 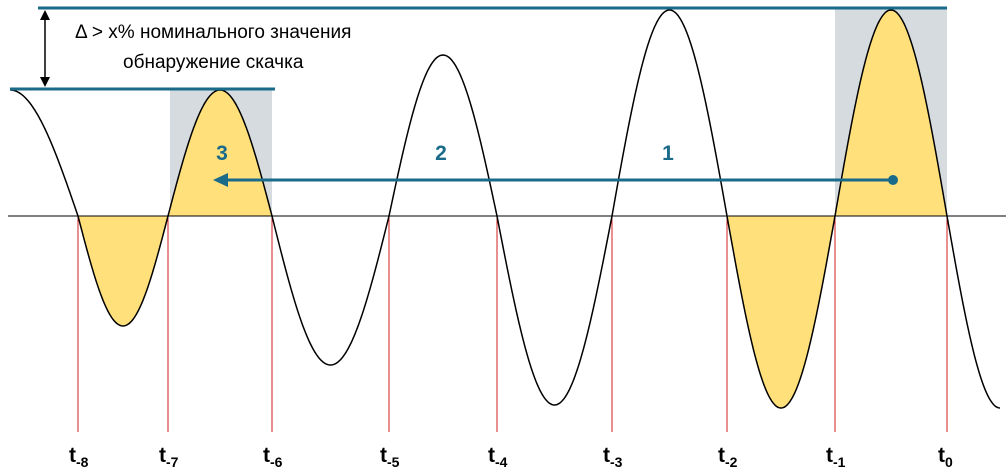 I want to click on time-label-sub: -5, so click(x=393, y=462).